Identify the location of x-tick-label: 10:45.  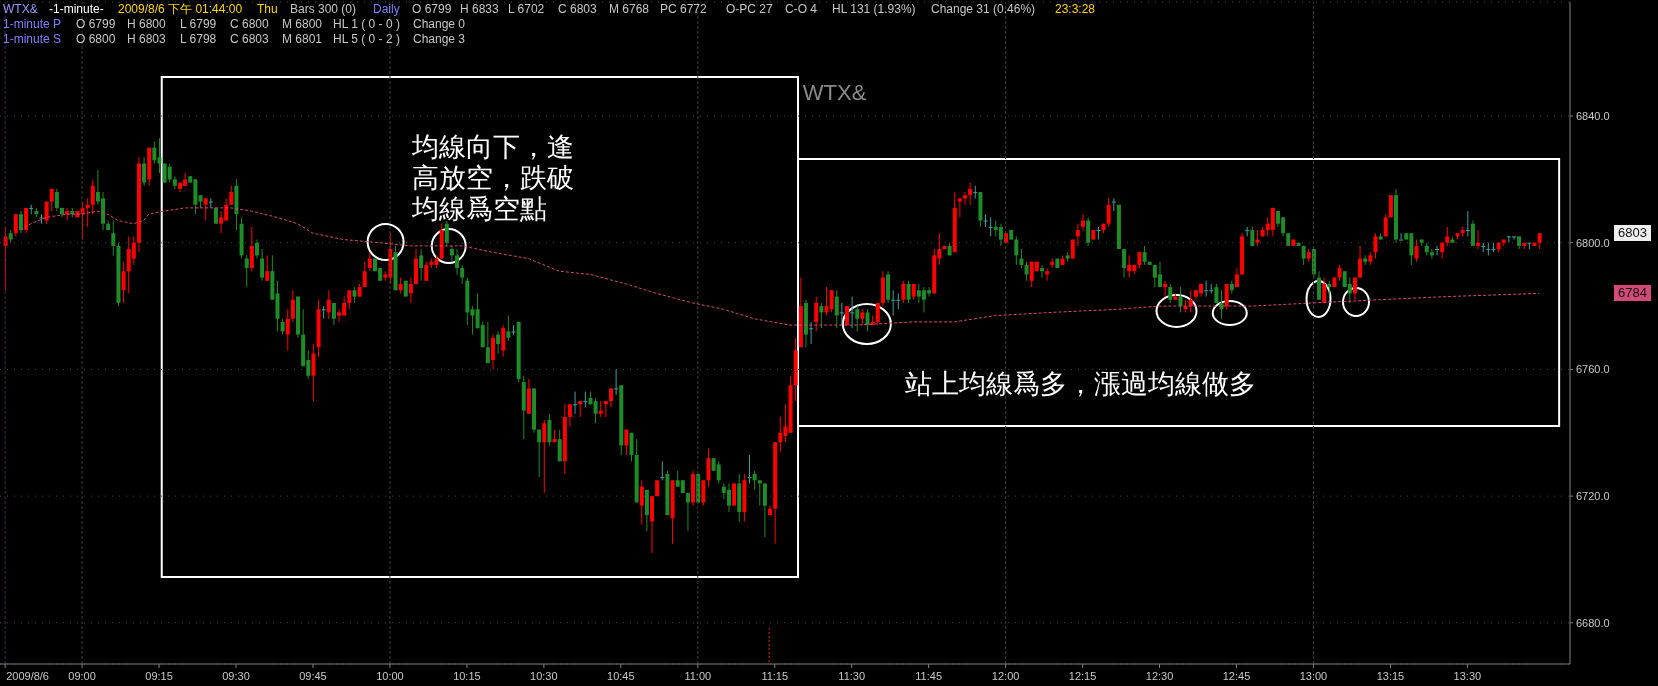
(621, 676).